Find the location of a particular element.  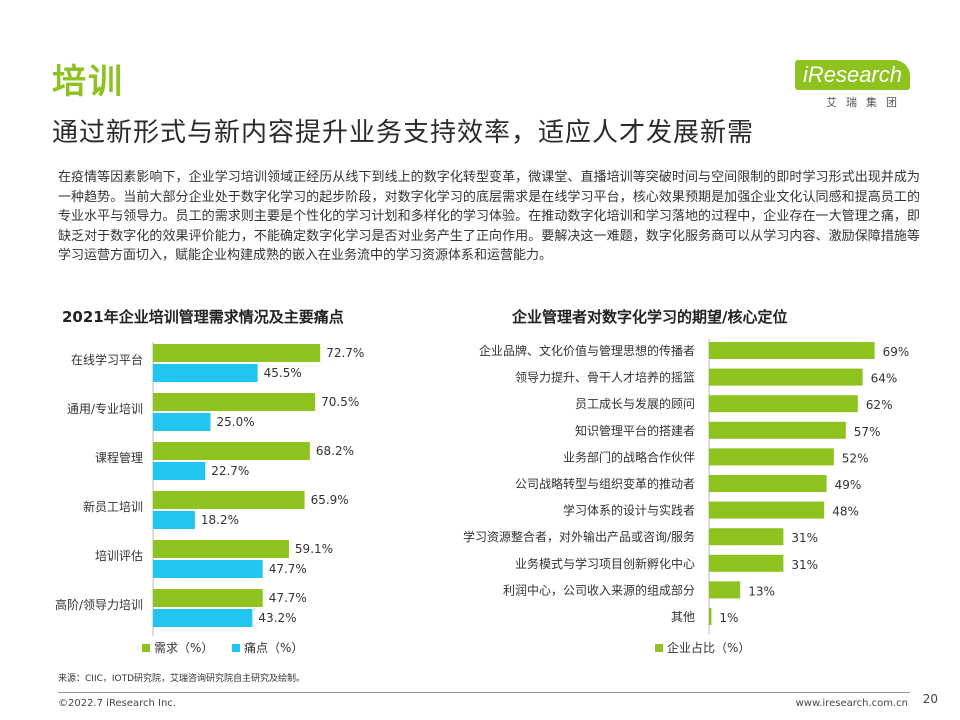

section-title: 培训 is located at coordinates (88, 82).